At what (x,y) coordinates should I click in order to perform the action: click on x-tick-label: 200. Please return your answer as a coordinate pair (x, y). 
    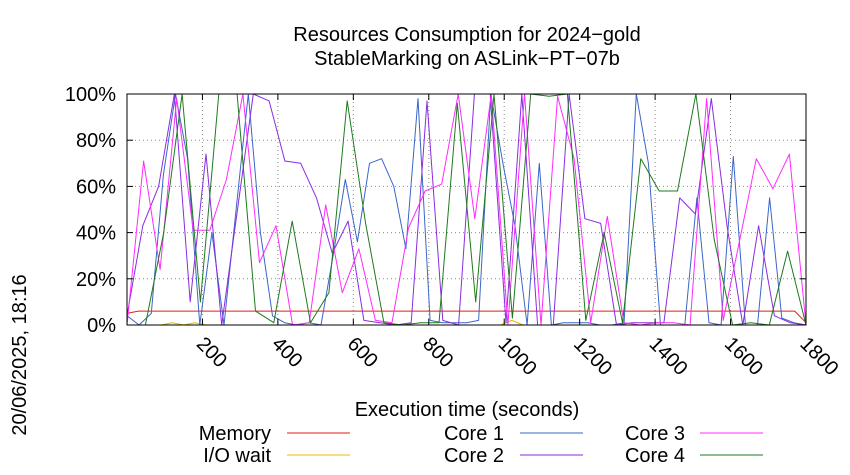
    Looking at the image, I should click on (211, 352).